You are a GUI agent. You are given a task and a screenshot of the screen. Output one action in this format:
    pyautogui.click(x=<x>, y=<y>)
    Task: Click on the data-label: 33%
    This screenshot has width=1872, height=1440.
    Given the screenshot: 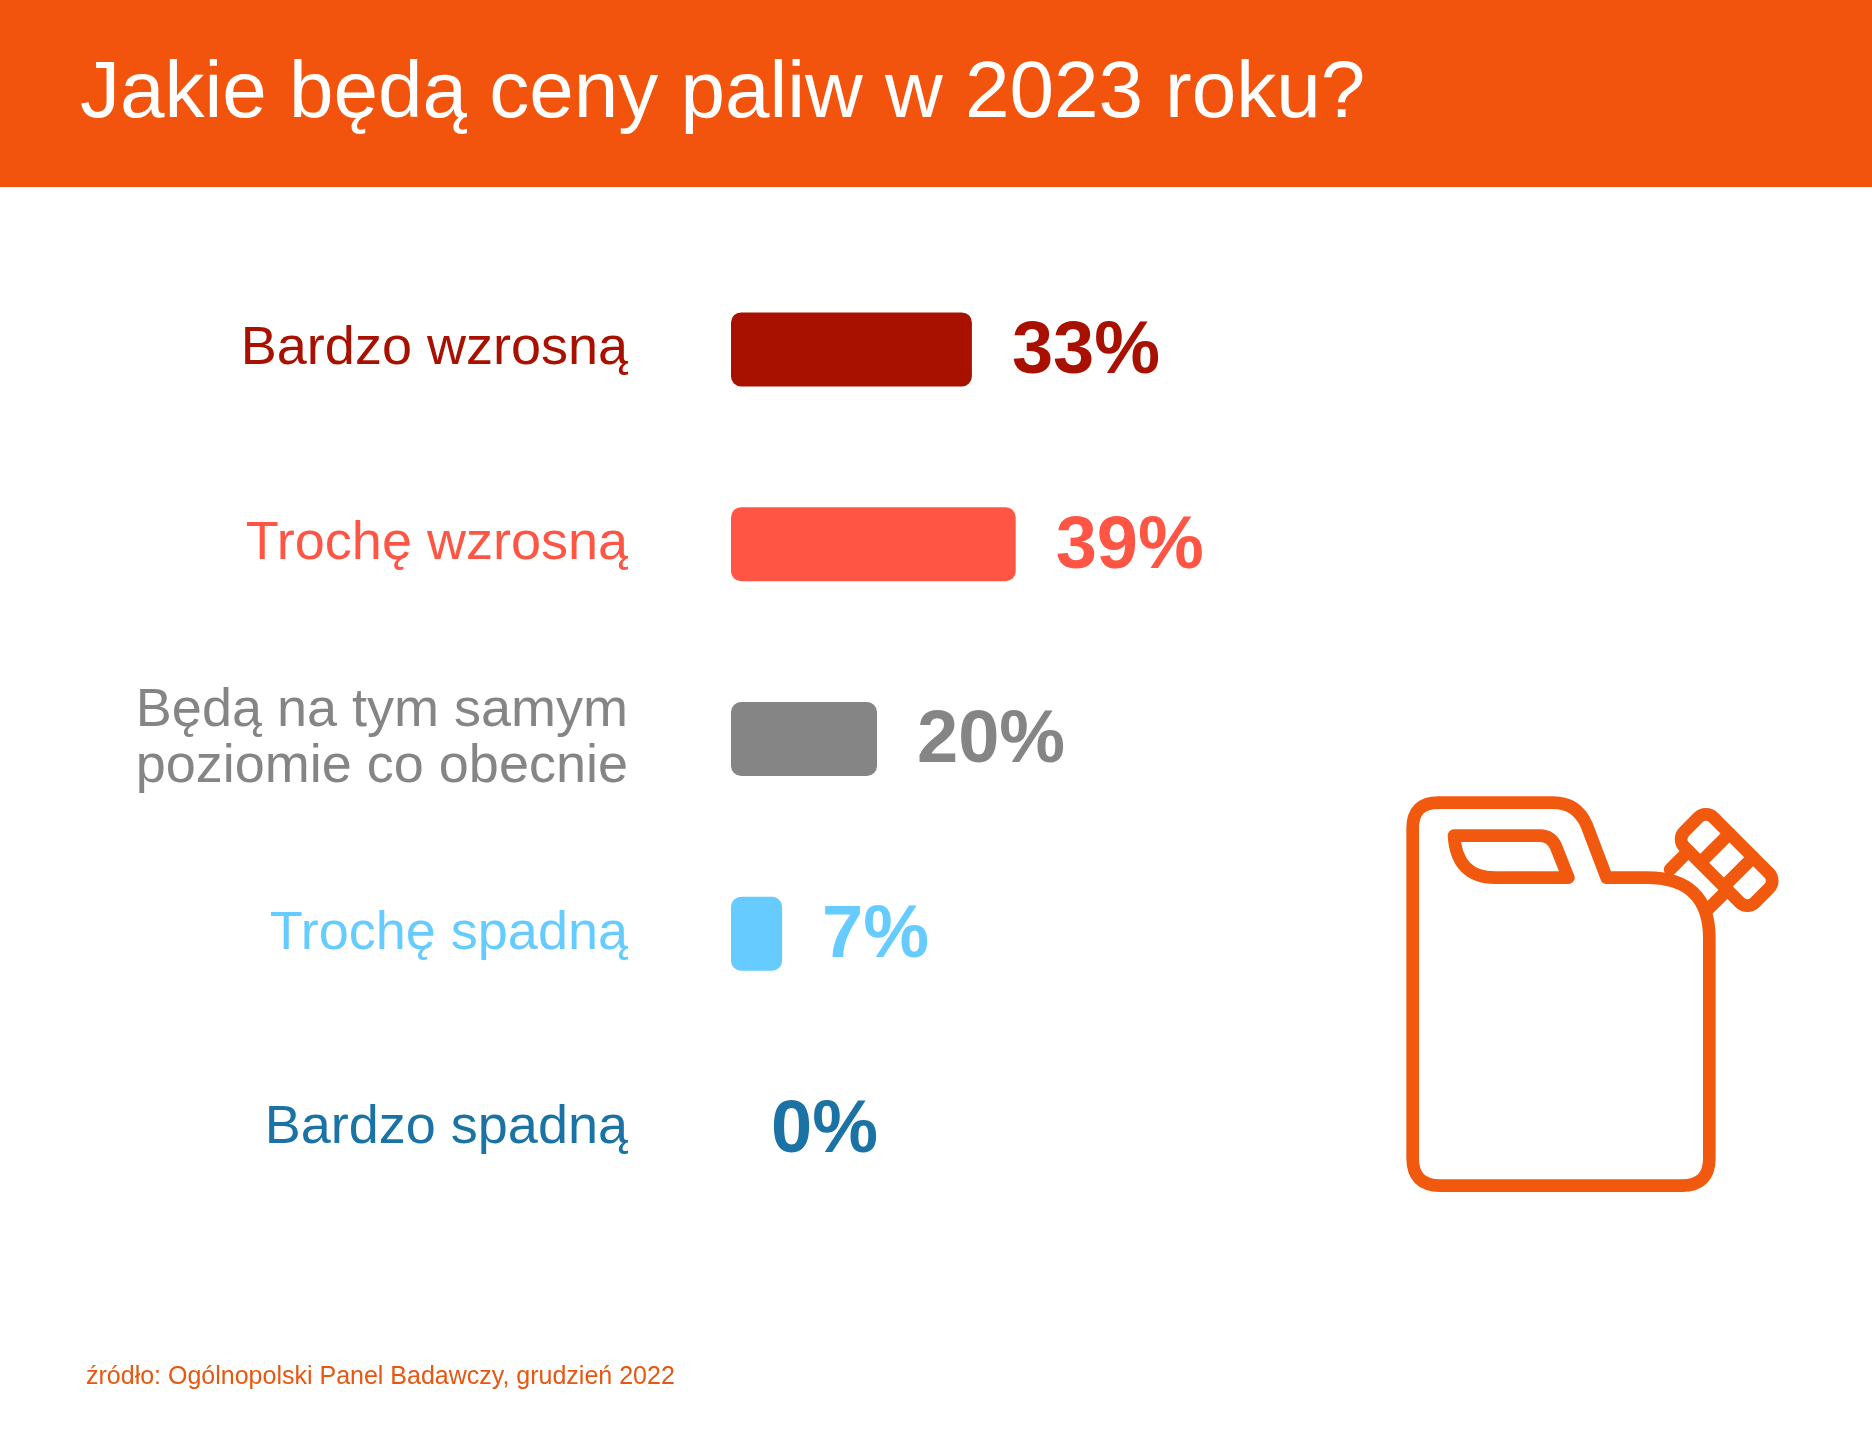 What is the action you would take?
    pyautogui.click(x=1086, y=347)
    